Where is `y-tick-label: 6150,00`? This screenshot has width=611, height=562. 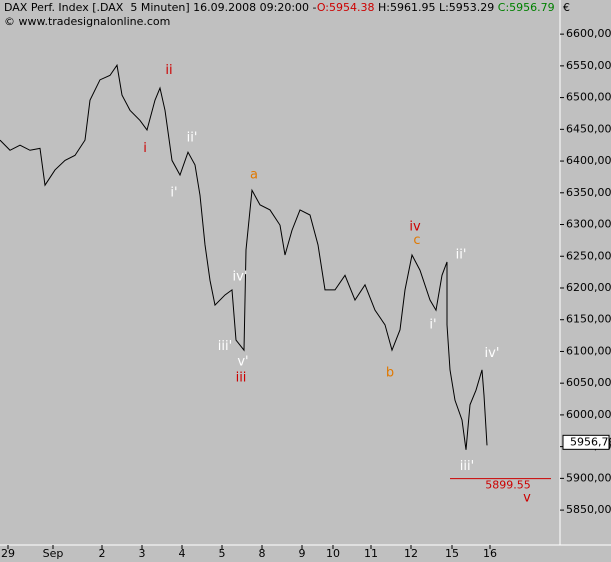
y-tick-label: 6150,00 is located at coordinates (588, 319).